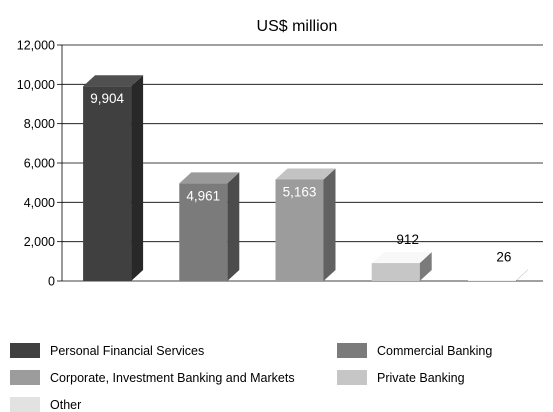 This screenshot has width=553, height=412. Describe the element at coordinates (39, 203) in the screenshot. I see `y-tick-label: 4,000` at that location.